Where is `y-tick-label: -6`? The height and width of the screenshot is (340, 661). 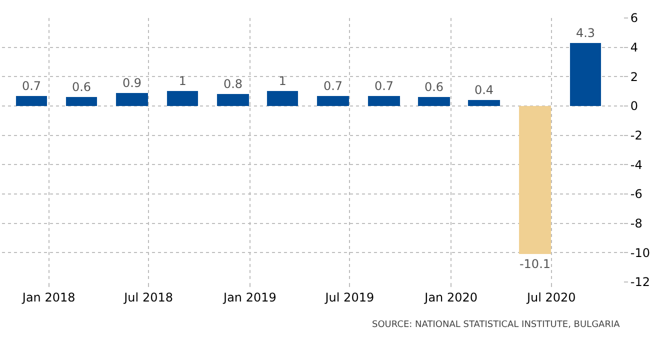 y-tick-label: -6 is located at coordinates (636, 194).